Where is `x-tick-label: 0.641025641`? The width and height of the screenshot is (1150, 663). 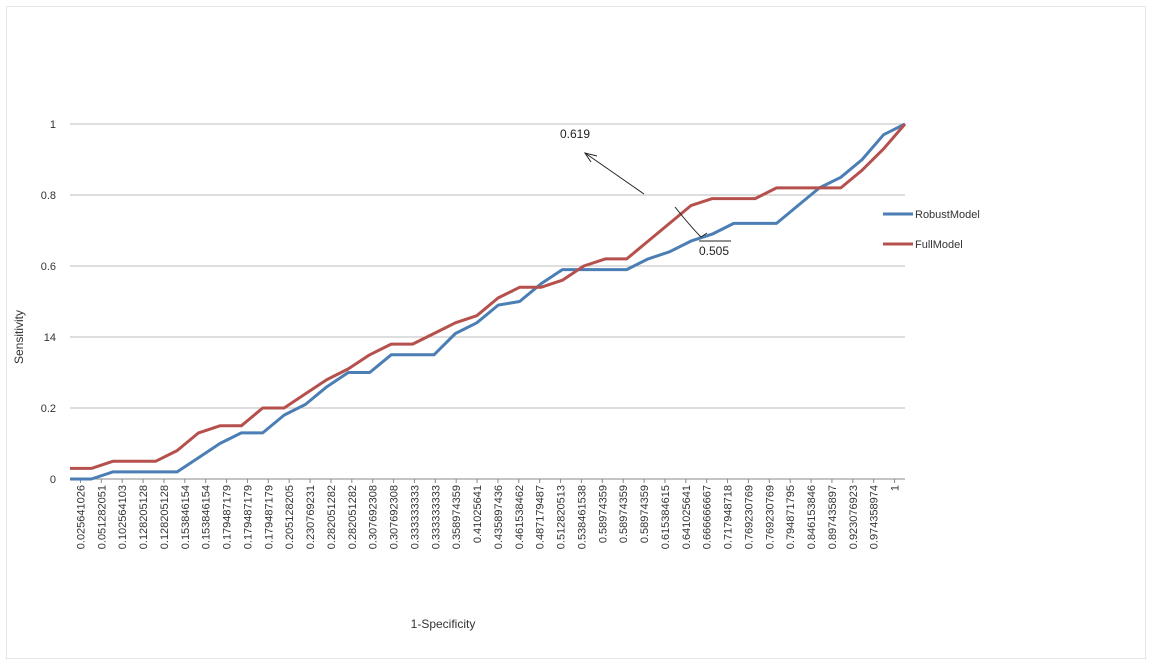
x-tick-label: 0.641025641 is located at coordinates (687, 517).